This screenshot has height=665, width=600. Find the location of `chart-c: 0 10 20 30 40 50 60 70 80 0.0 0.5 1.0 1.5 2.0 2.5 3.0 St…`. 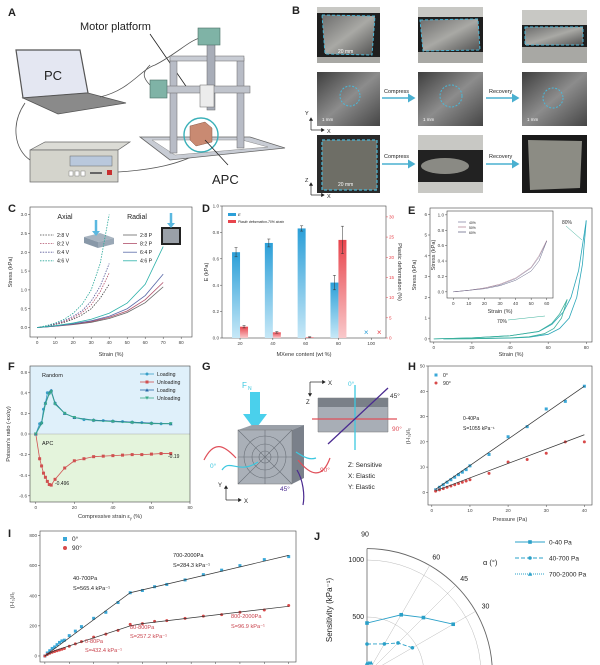

chart-c: 0 10 20 30 40 50 60 70 80 0.0 0.5 1.0 1.5 2.0 2.5 3.0 St… is located at coordinates (100, 282).